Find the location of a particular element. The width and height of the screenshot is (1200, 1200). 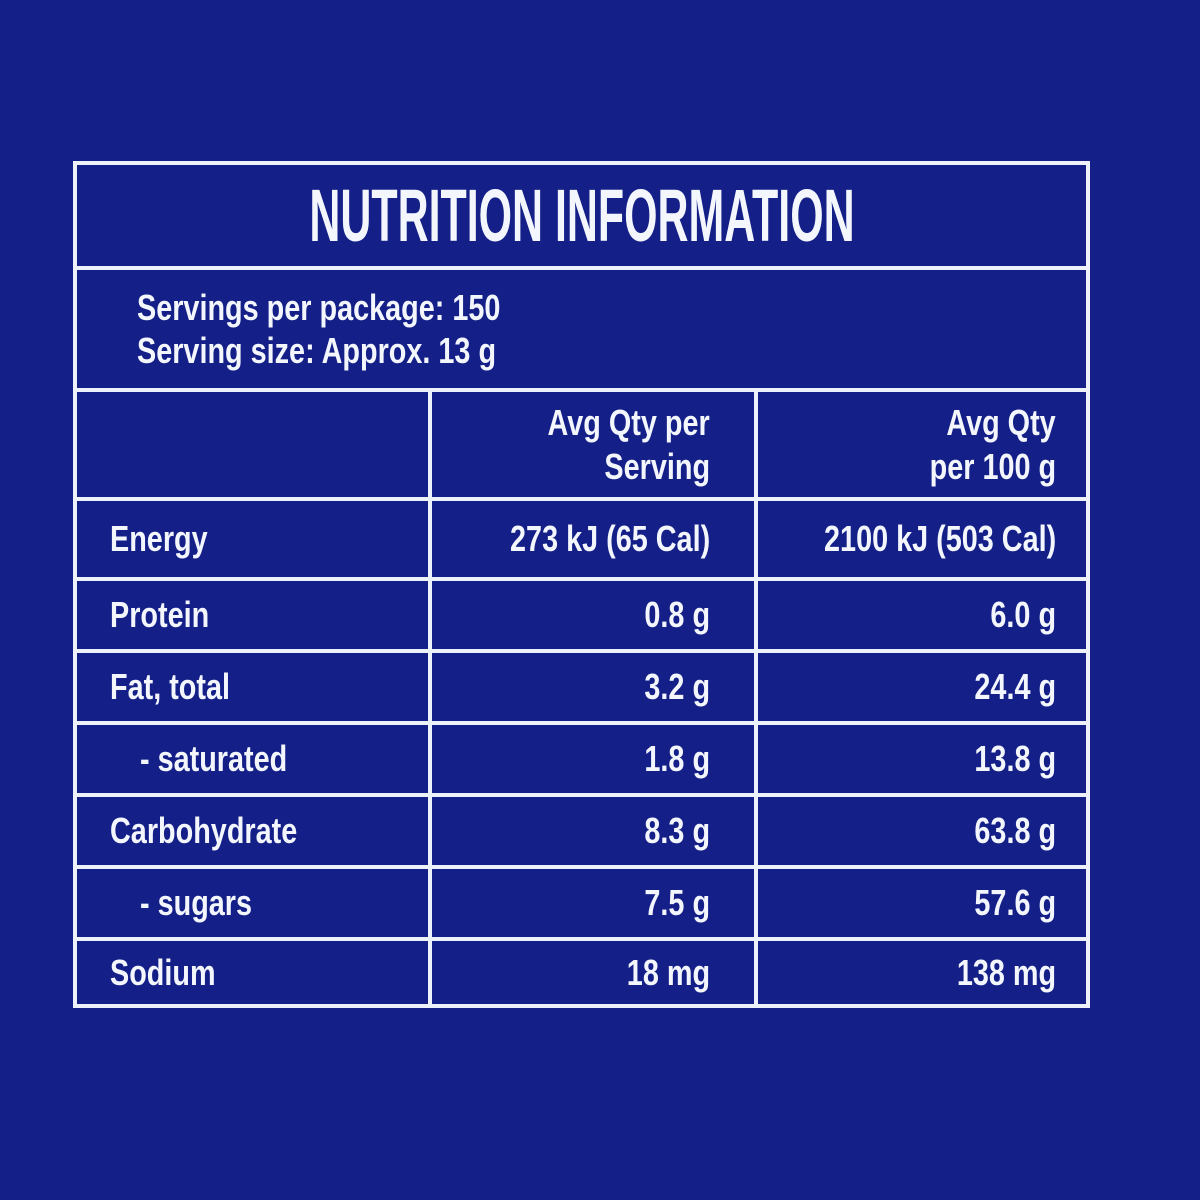

row-label-saturated: - saturated is located at coordinates (252, 759).